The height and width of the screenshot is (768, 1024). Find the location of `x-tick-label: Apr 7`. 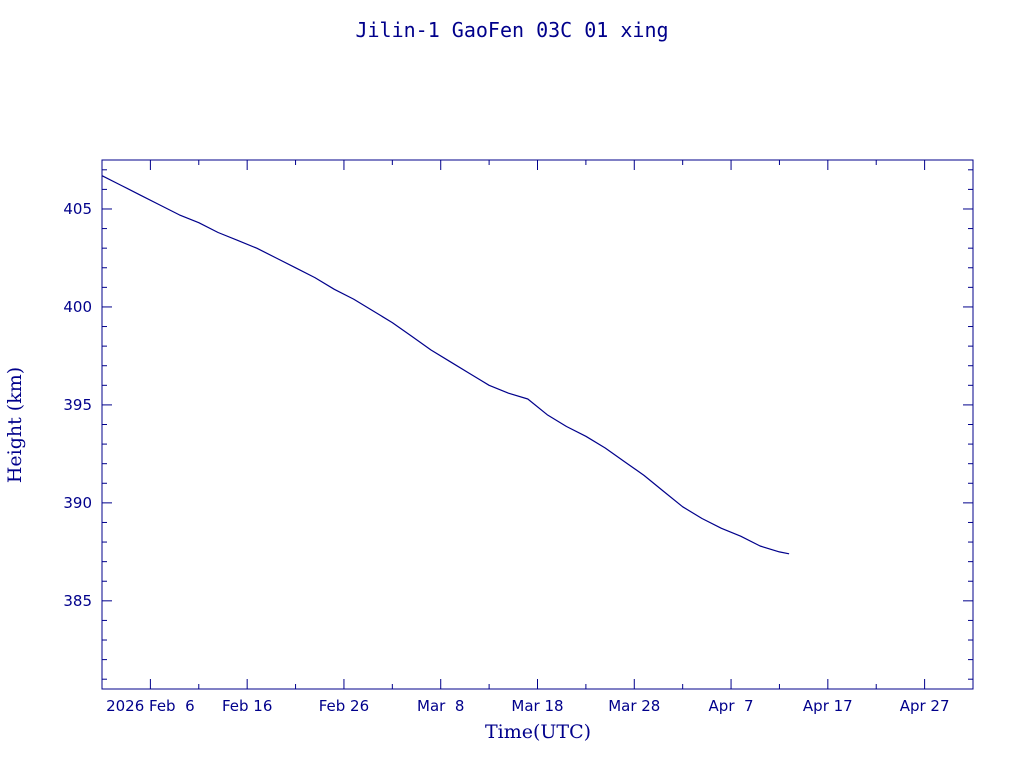

x-tick-label: Apr 7 is located at coordinates (731, 706).